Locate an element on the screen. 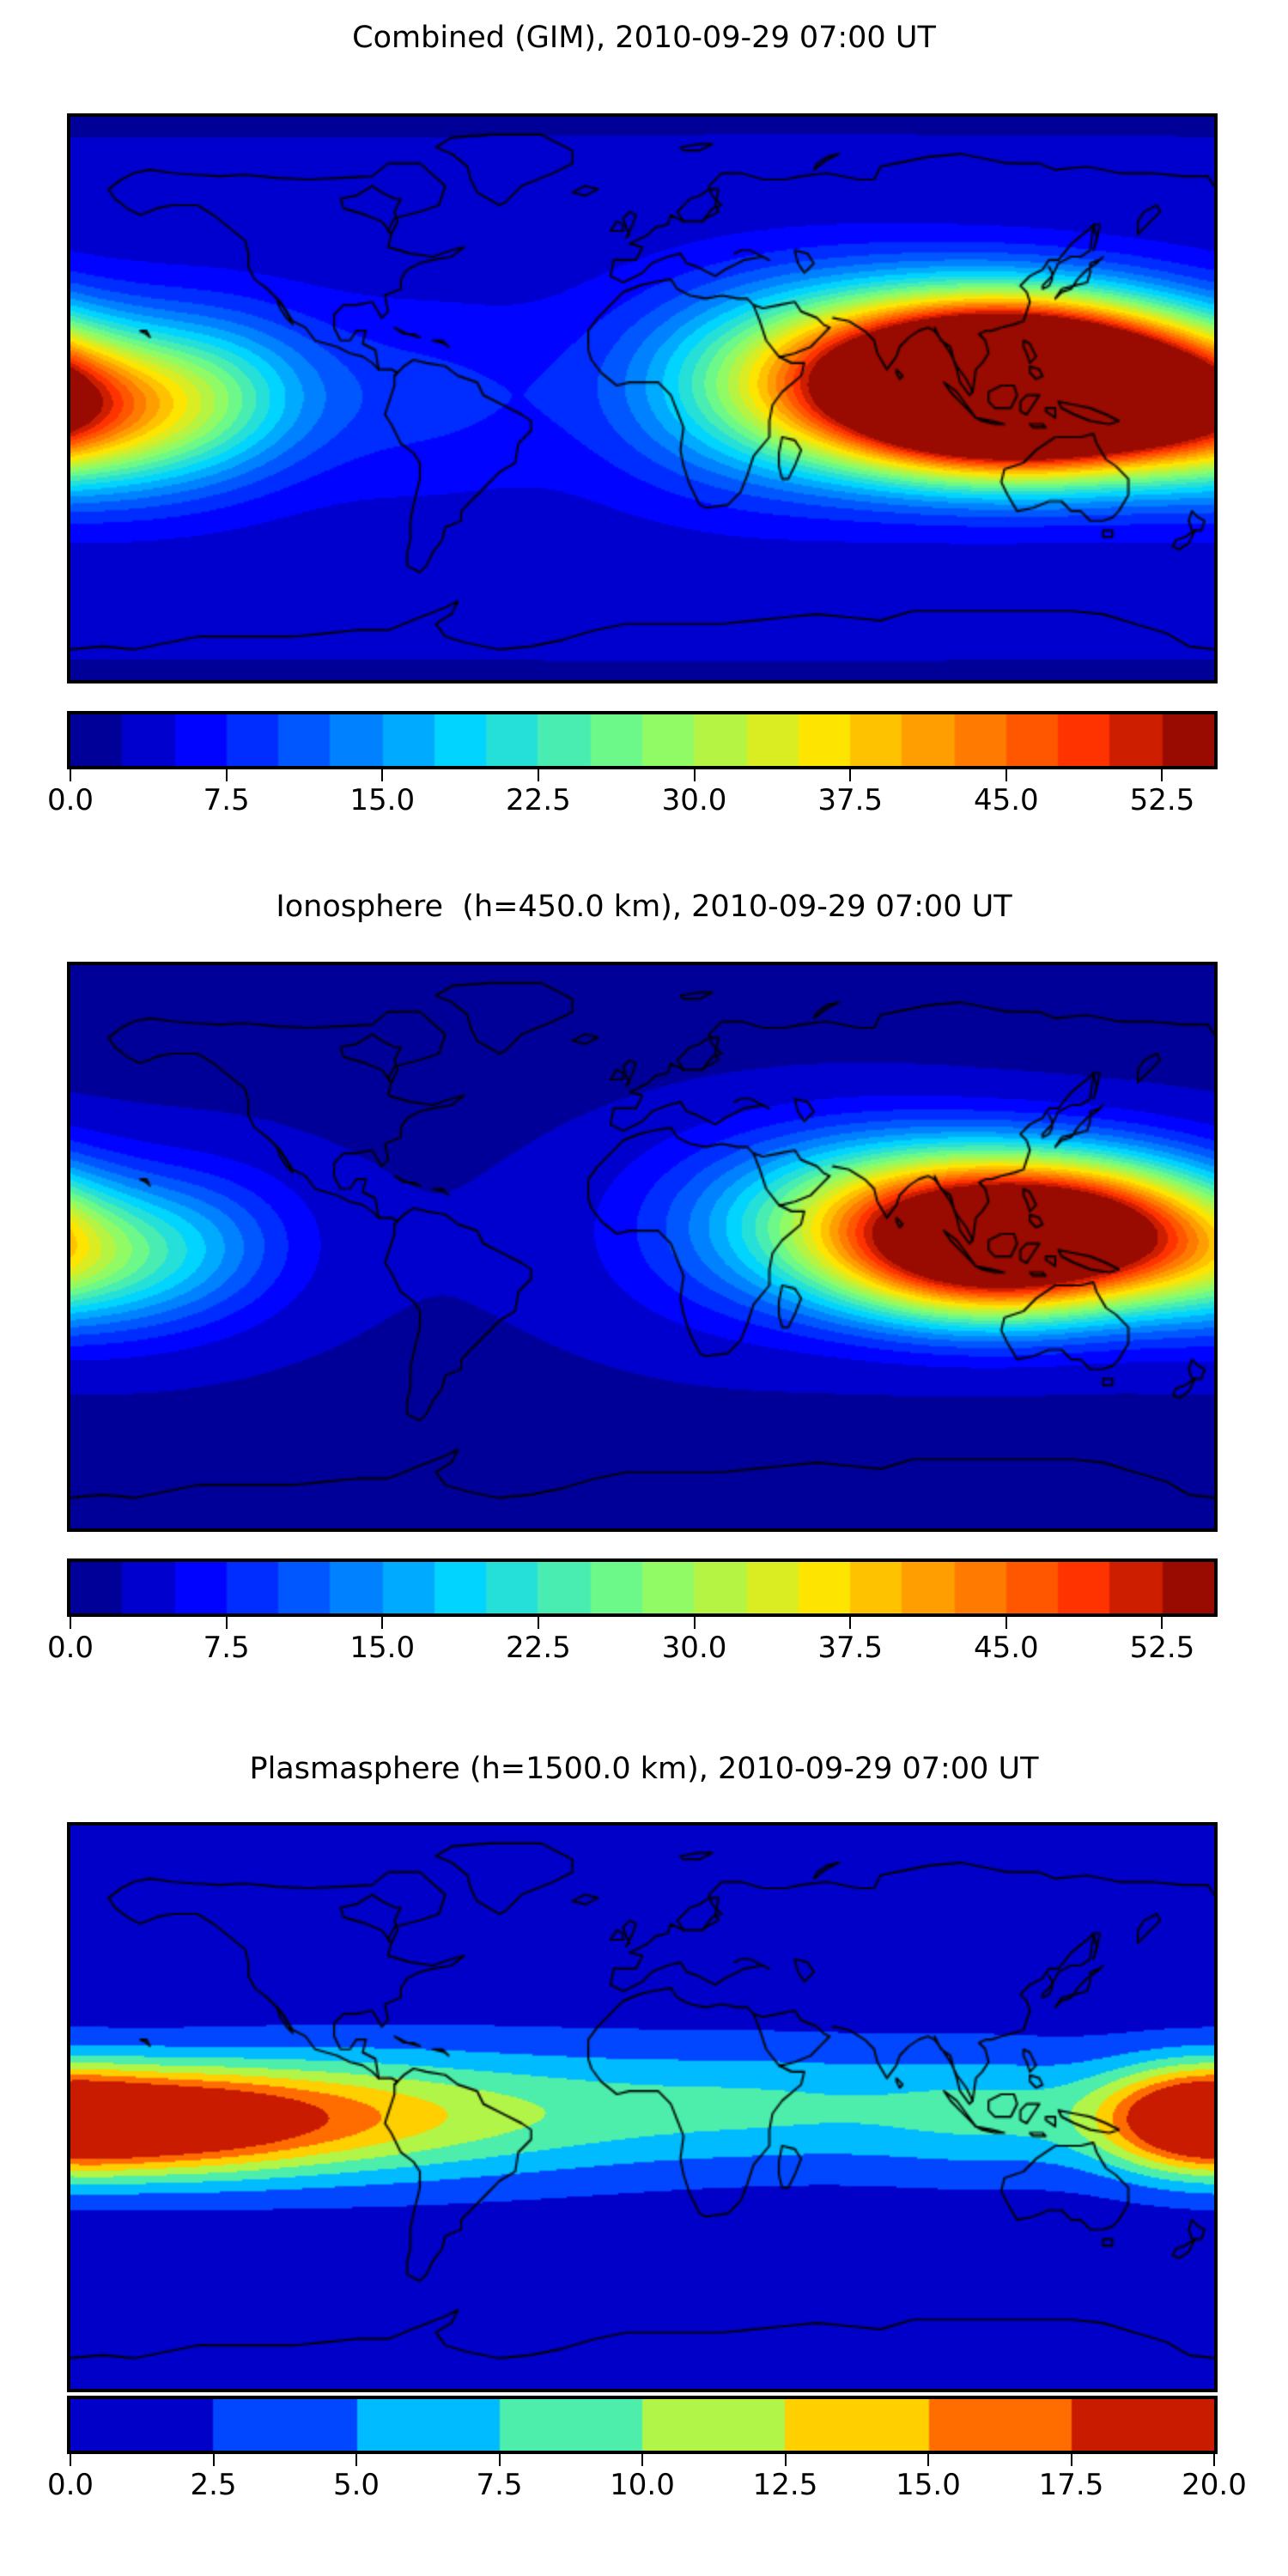 The image size is (1288, 2576). colorbar-ticks-plasmasphere is located at coordinates (641, 2460).